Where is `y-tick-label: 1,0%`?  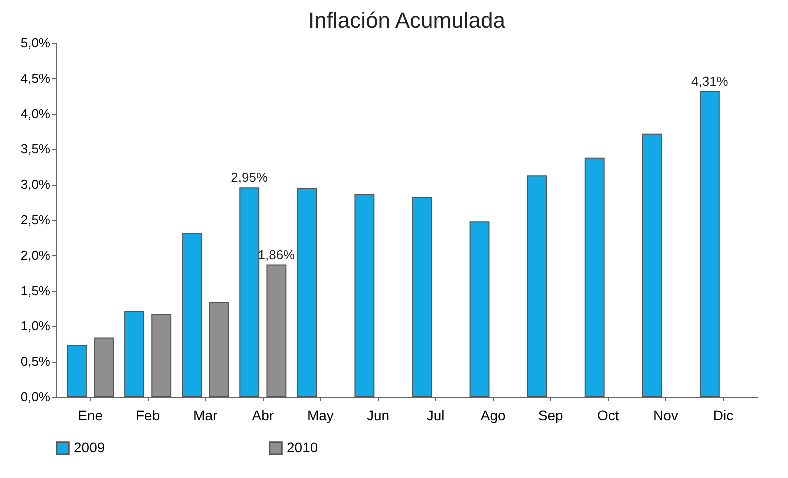 y-tick-label: 1,0% is located at coordinates (35, 326).